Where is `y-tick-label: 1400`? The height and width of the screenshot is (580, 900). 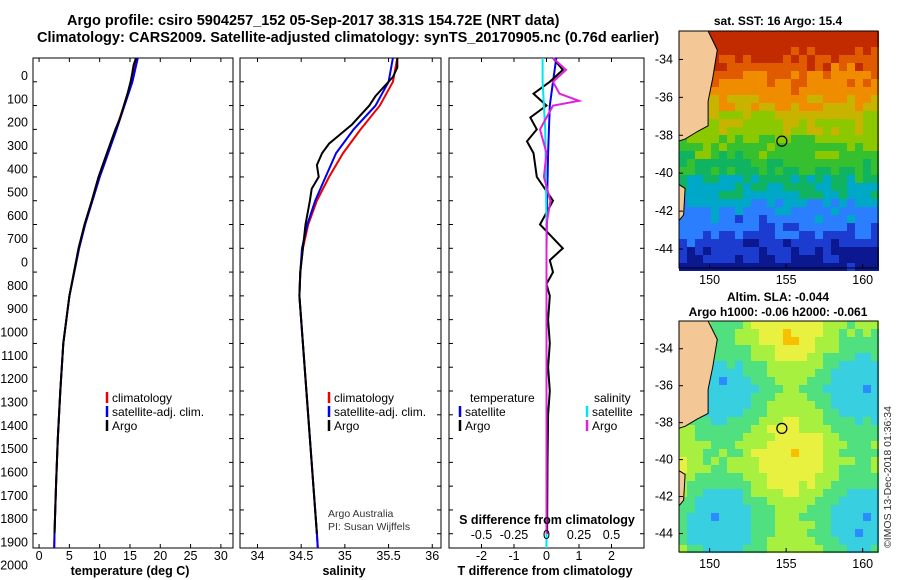 y-tick-label: 1400 is located at coordinates (14, 426).